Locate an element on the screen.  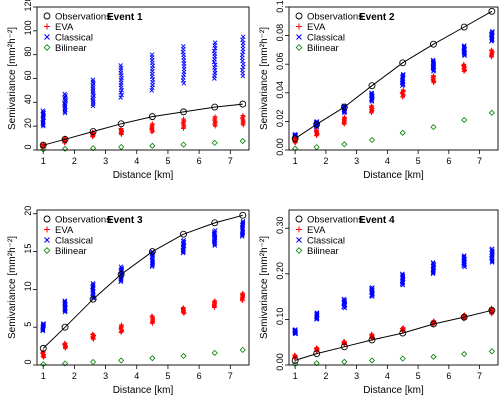
event-1-ytick-label: 40 is located at coordinates (28, 99).